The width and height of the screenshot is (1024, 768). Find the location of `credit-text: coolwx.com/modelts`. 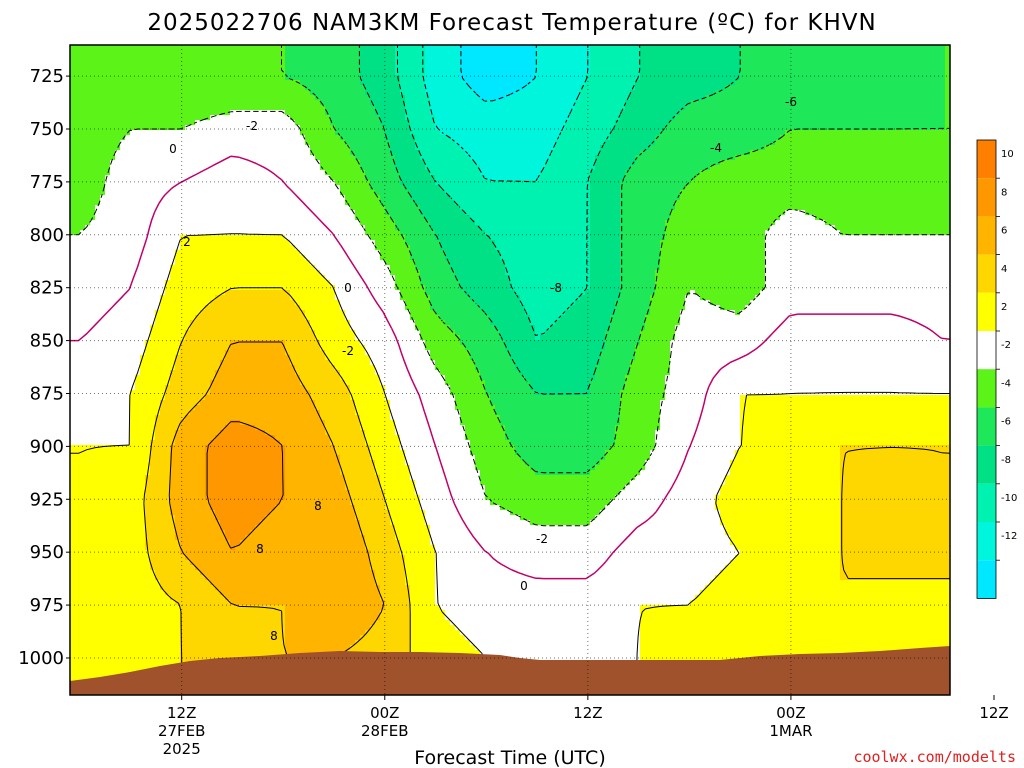

credit-text: coolwx.com/modelts is located at coordinates (934, 757).